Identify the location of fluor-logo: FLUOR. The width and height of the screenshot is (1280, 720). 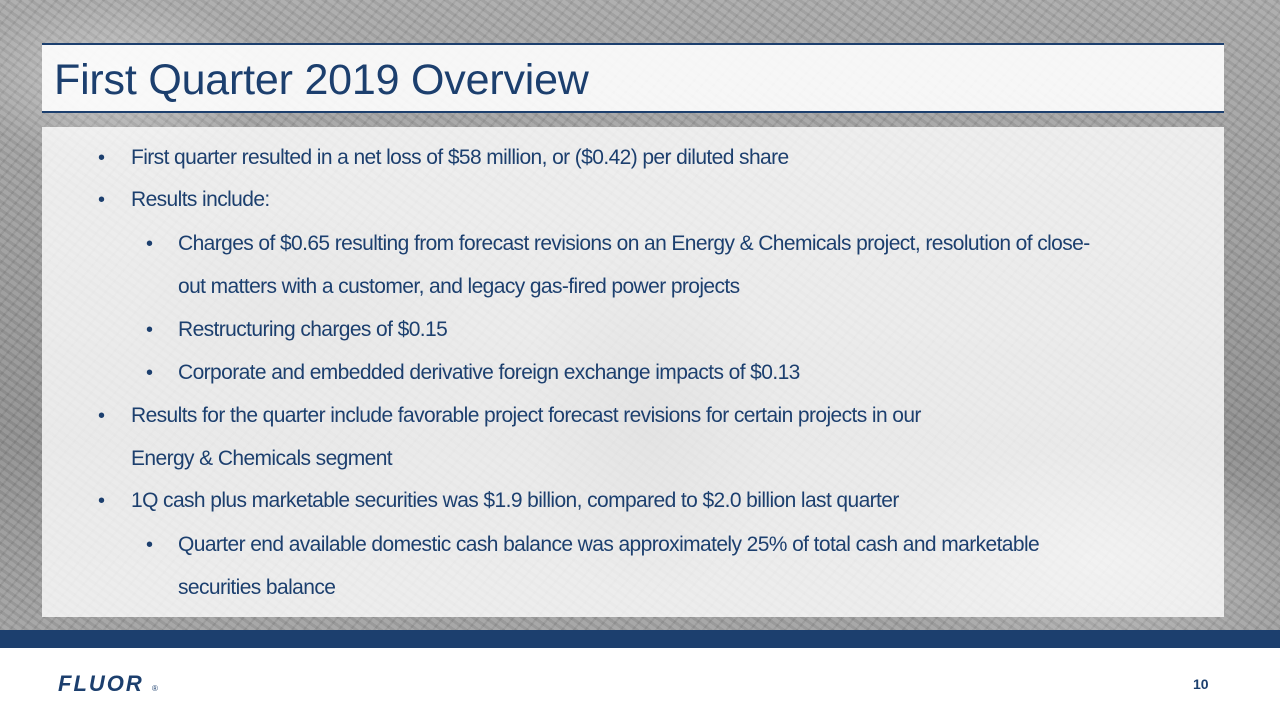
(101, 683).